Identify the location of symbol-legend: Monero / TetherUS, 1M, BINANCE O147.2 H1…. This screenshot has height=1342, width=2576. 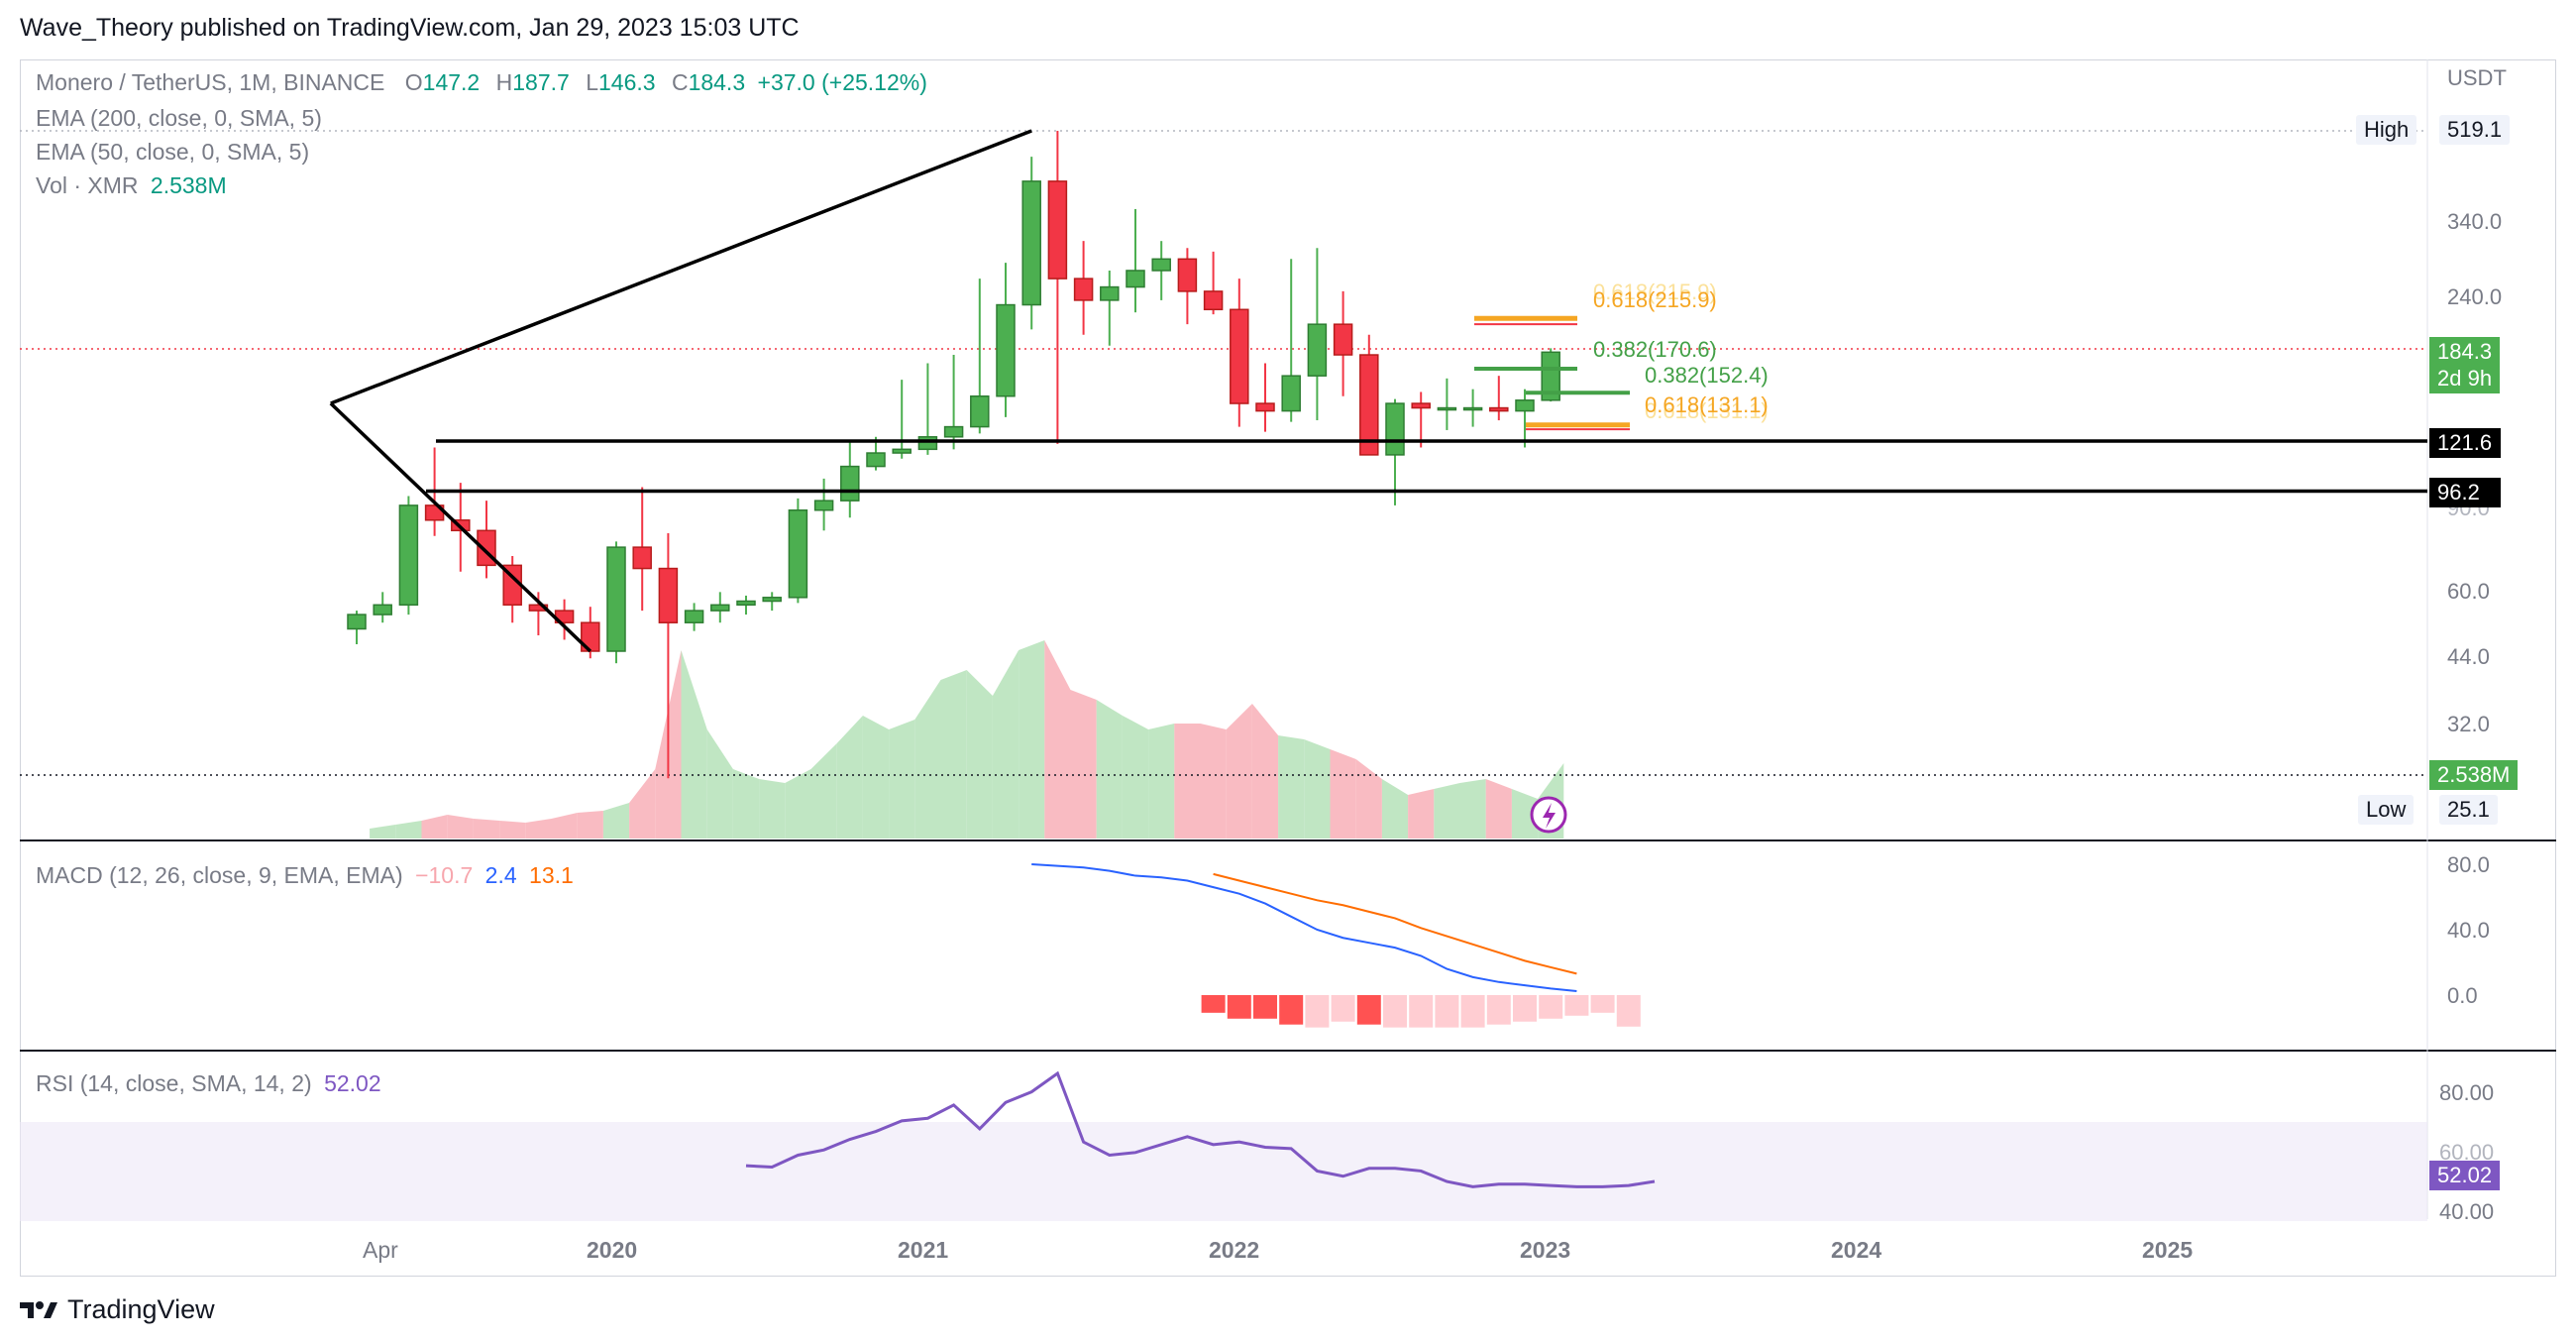
(481, 82).